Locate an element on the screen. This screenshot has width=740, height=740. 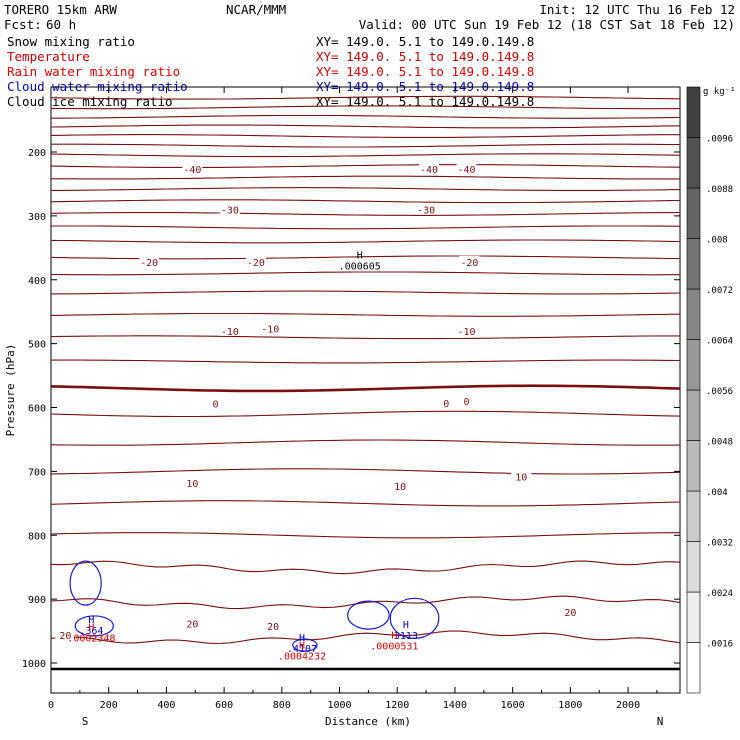
isotherm-label: 0 is located at coordinates (466, 402).